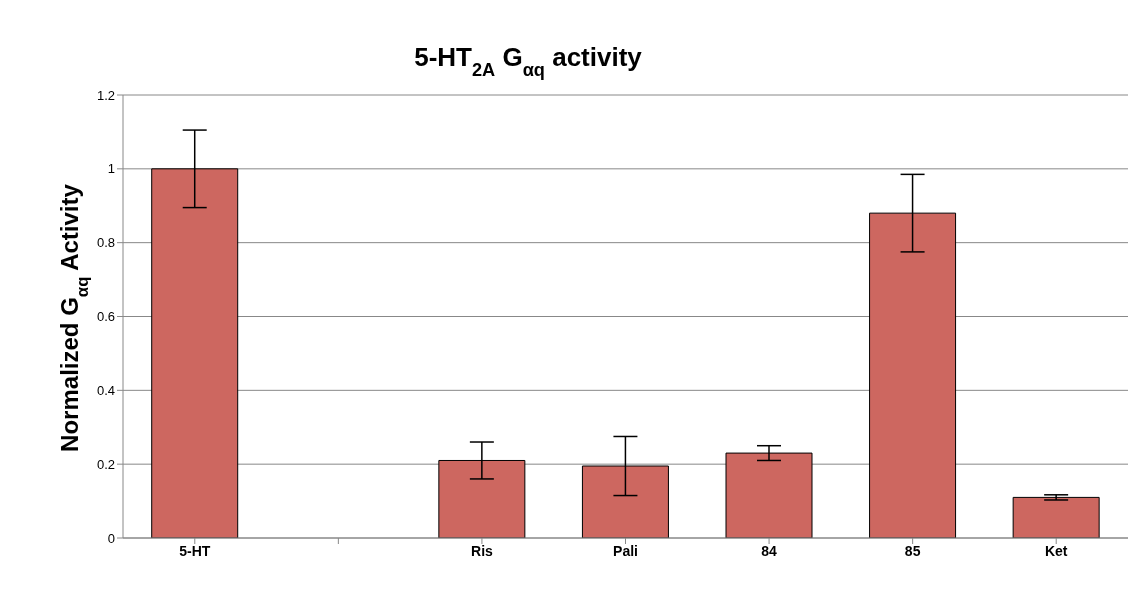 This screenshot has width=1143, height=590. What do you see at coordinates (105, 317) in the screenshot?
I see `y-tick-label: 0.6` at bounding box center [105, 317].